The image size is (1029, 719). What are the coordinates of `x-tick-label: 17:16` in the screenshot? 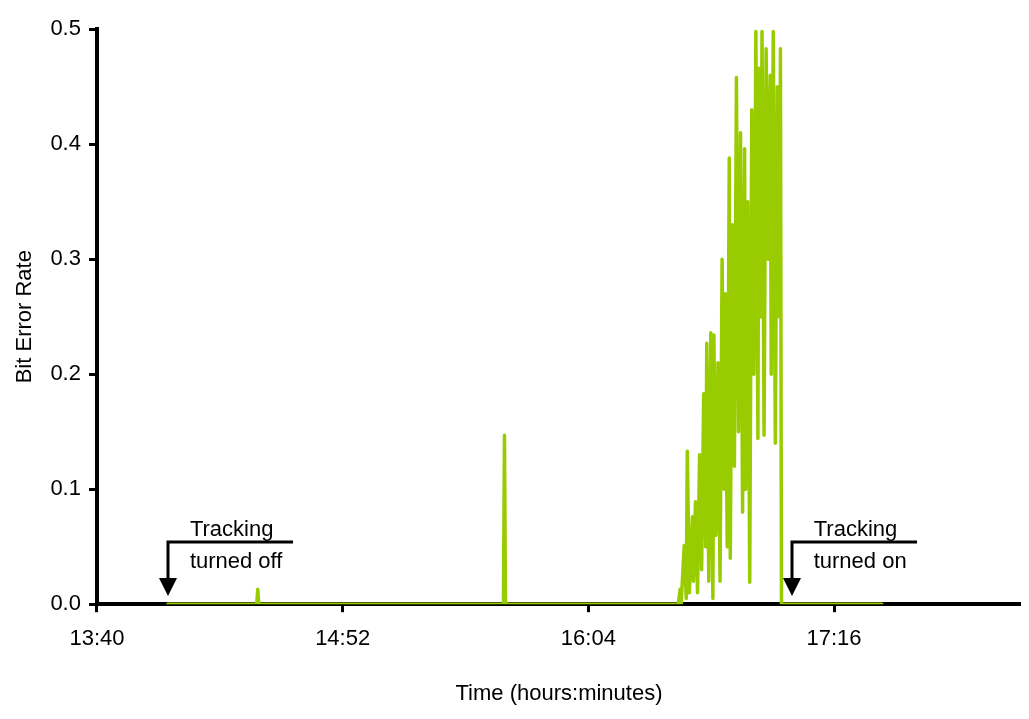 It's located at (834, 638).